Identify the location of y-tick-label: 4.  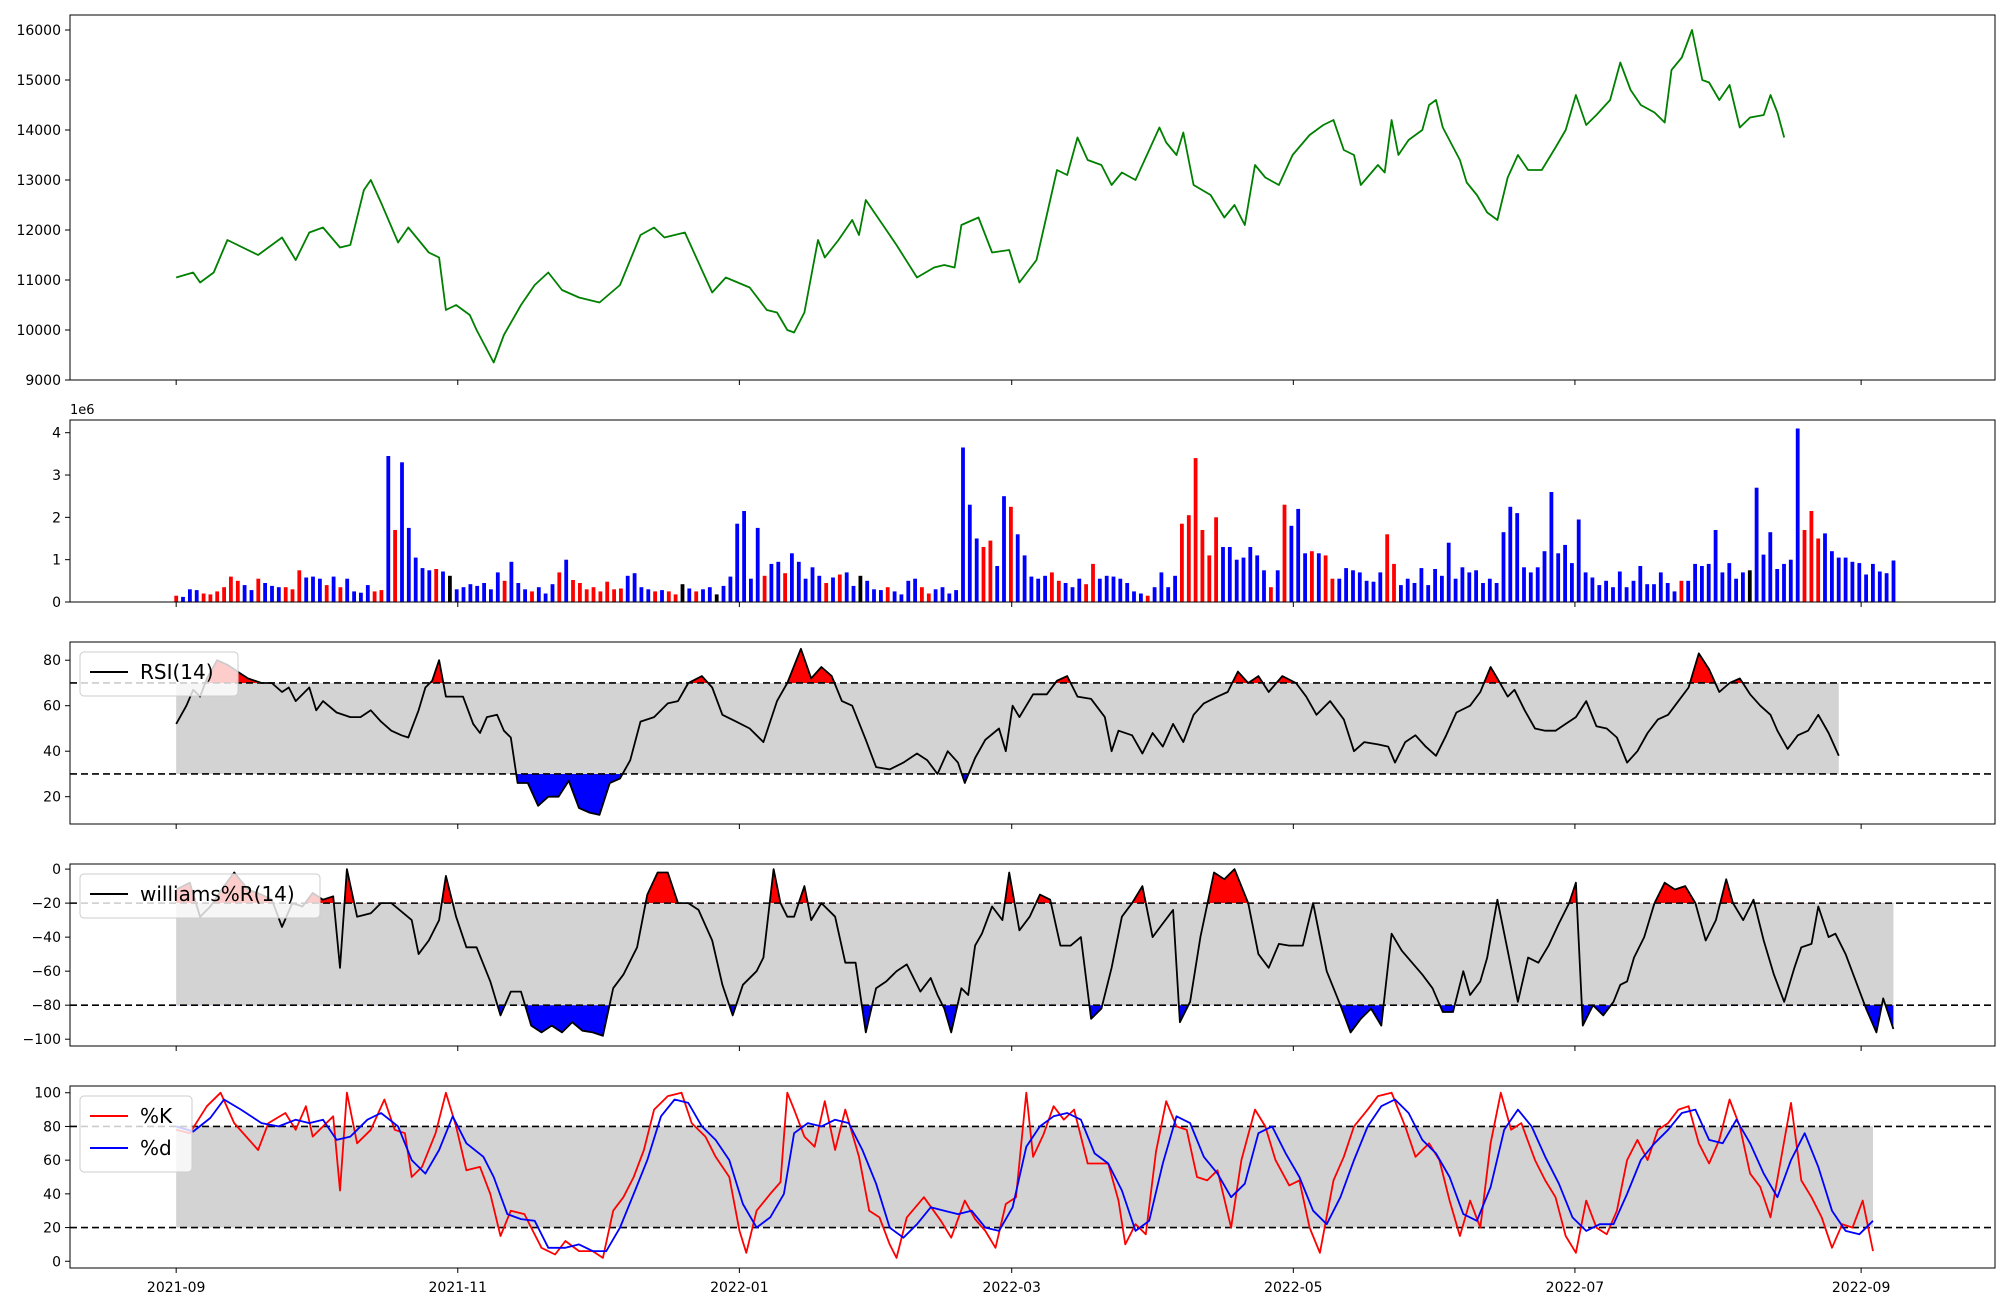
(56, 434).